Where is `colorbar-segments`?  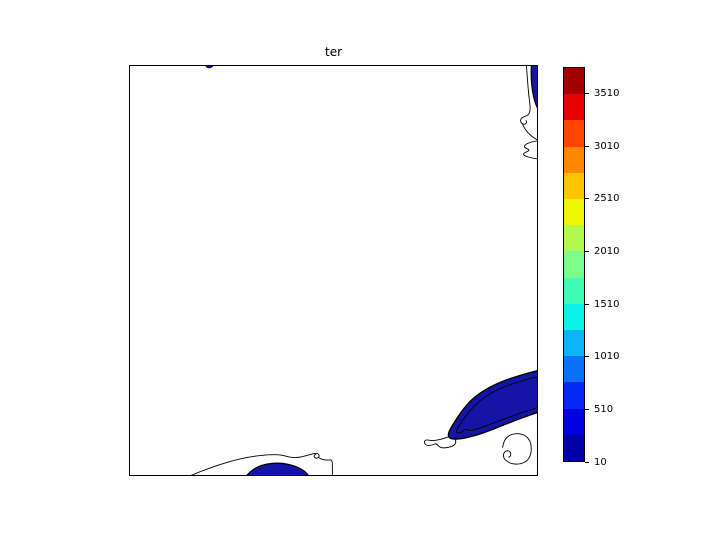 colorbar-segments is located at coordinates (574, 265).